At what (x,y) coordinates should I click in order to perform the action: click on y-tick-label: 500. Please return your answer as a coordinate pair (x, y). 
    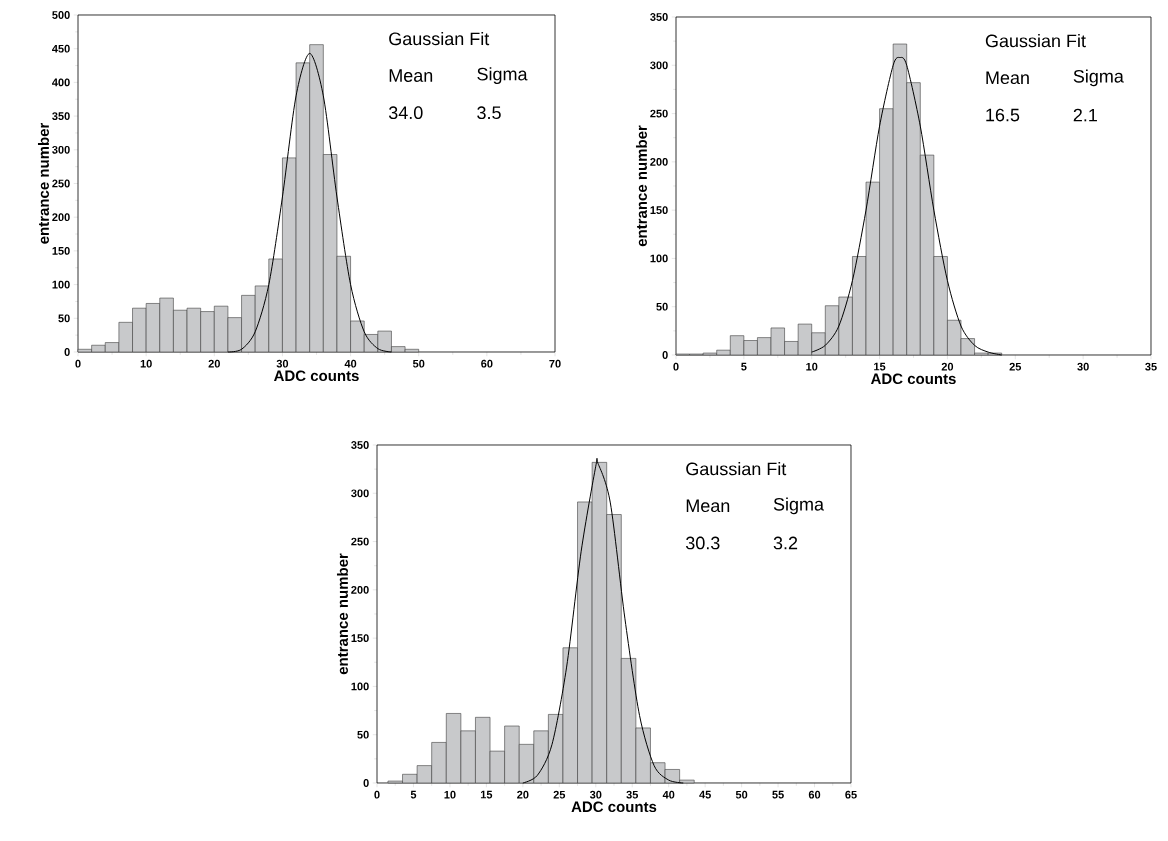
    Looking at the image, I should click on (61, 15).